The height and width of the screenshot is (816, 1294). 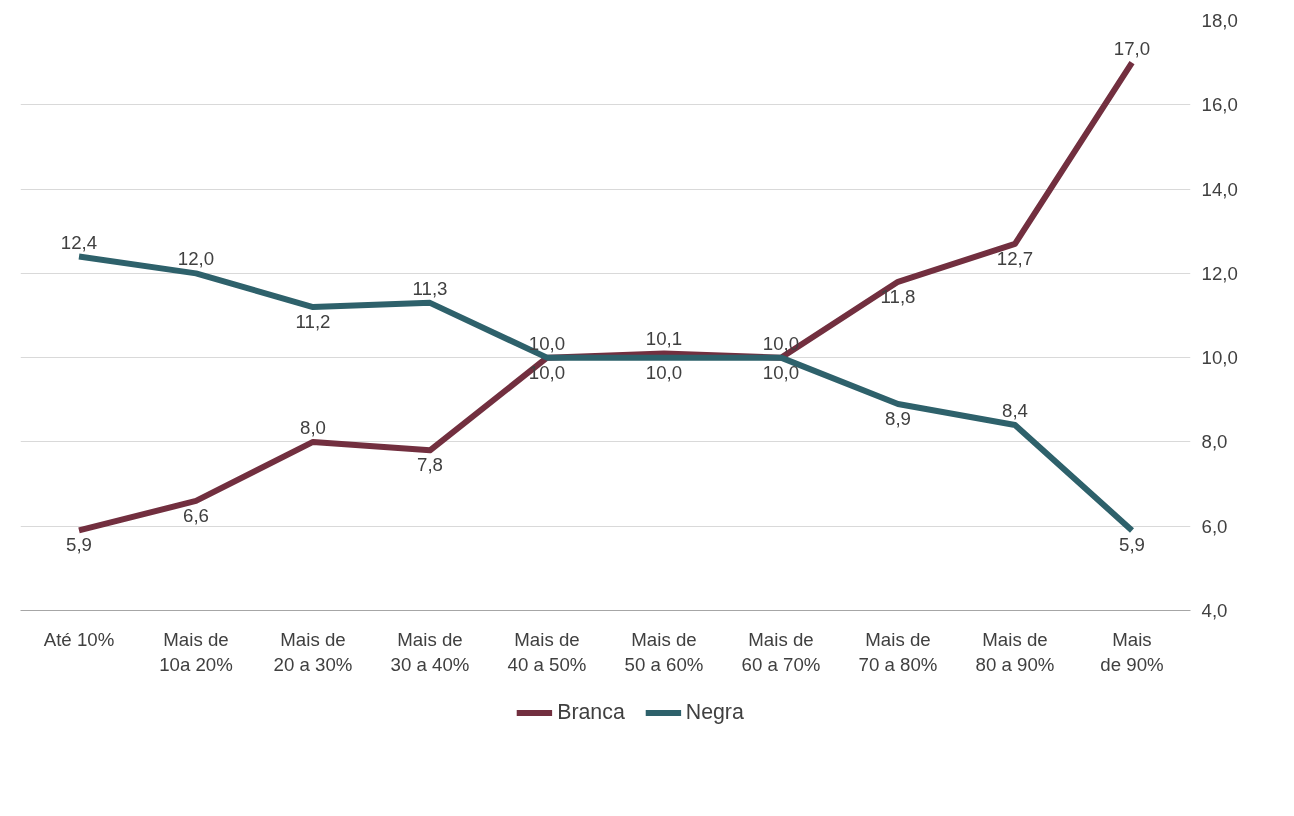 I want to click on y-tick-label: 12,0, so click(x=1219, y=273).